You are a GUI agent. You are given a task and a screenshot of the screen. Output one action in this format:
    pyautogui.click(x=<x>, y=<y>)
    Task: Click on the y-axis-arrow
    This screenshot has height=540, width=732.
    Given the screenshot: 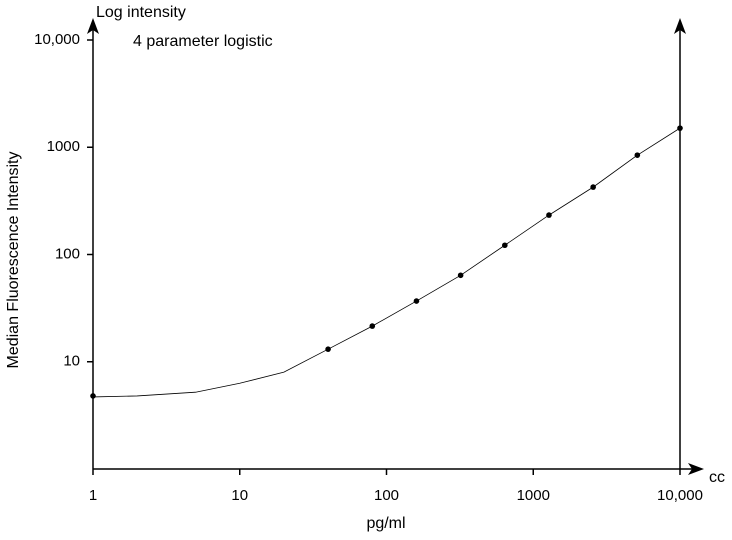 What is the action you would take?
    pyautogui.click(x=93, y=26)
    